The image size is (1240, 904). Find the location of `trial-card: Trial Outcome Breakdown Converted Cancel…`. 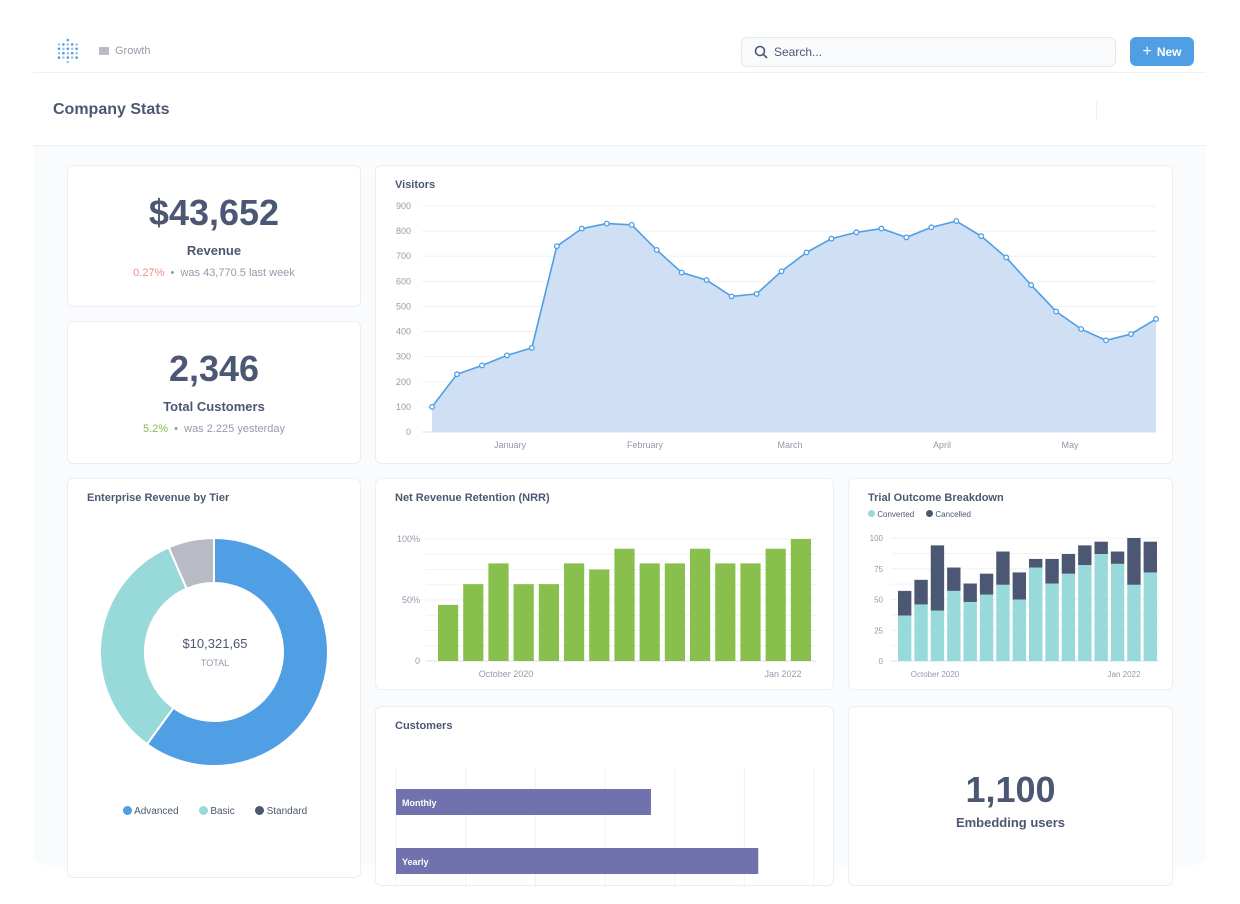

trial-card: Trial Outcome Breakdown Converted Cancel… is located at coordinates (1010, 584).